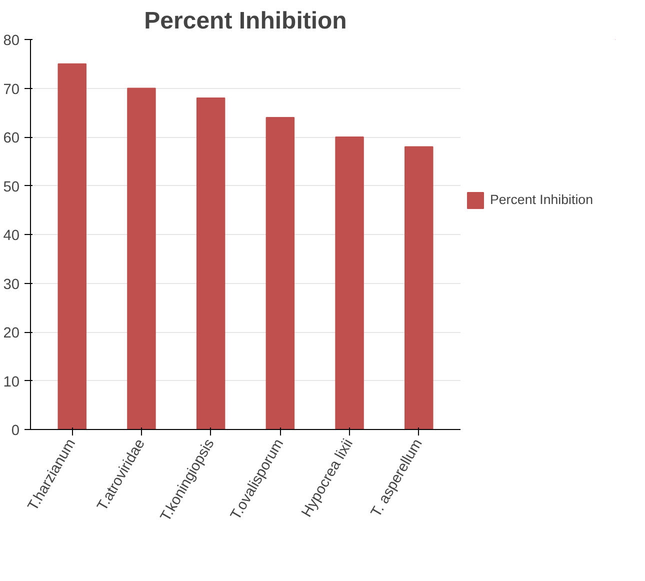 Image resolution: width=645 pixels, height=581 pixels. What do you see at coordinates (11, 90) in the screenshot?
I see `y-tick-label: 70` at bounding box center [11, 90].